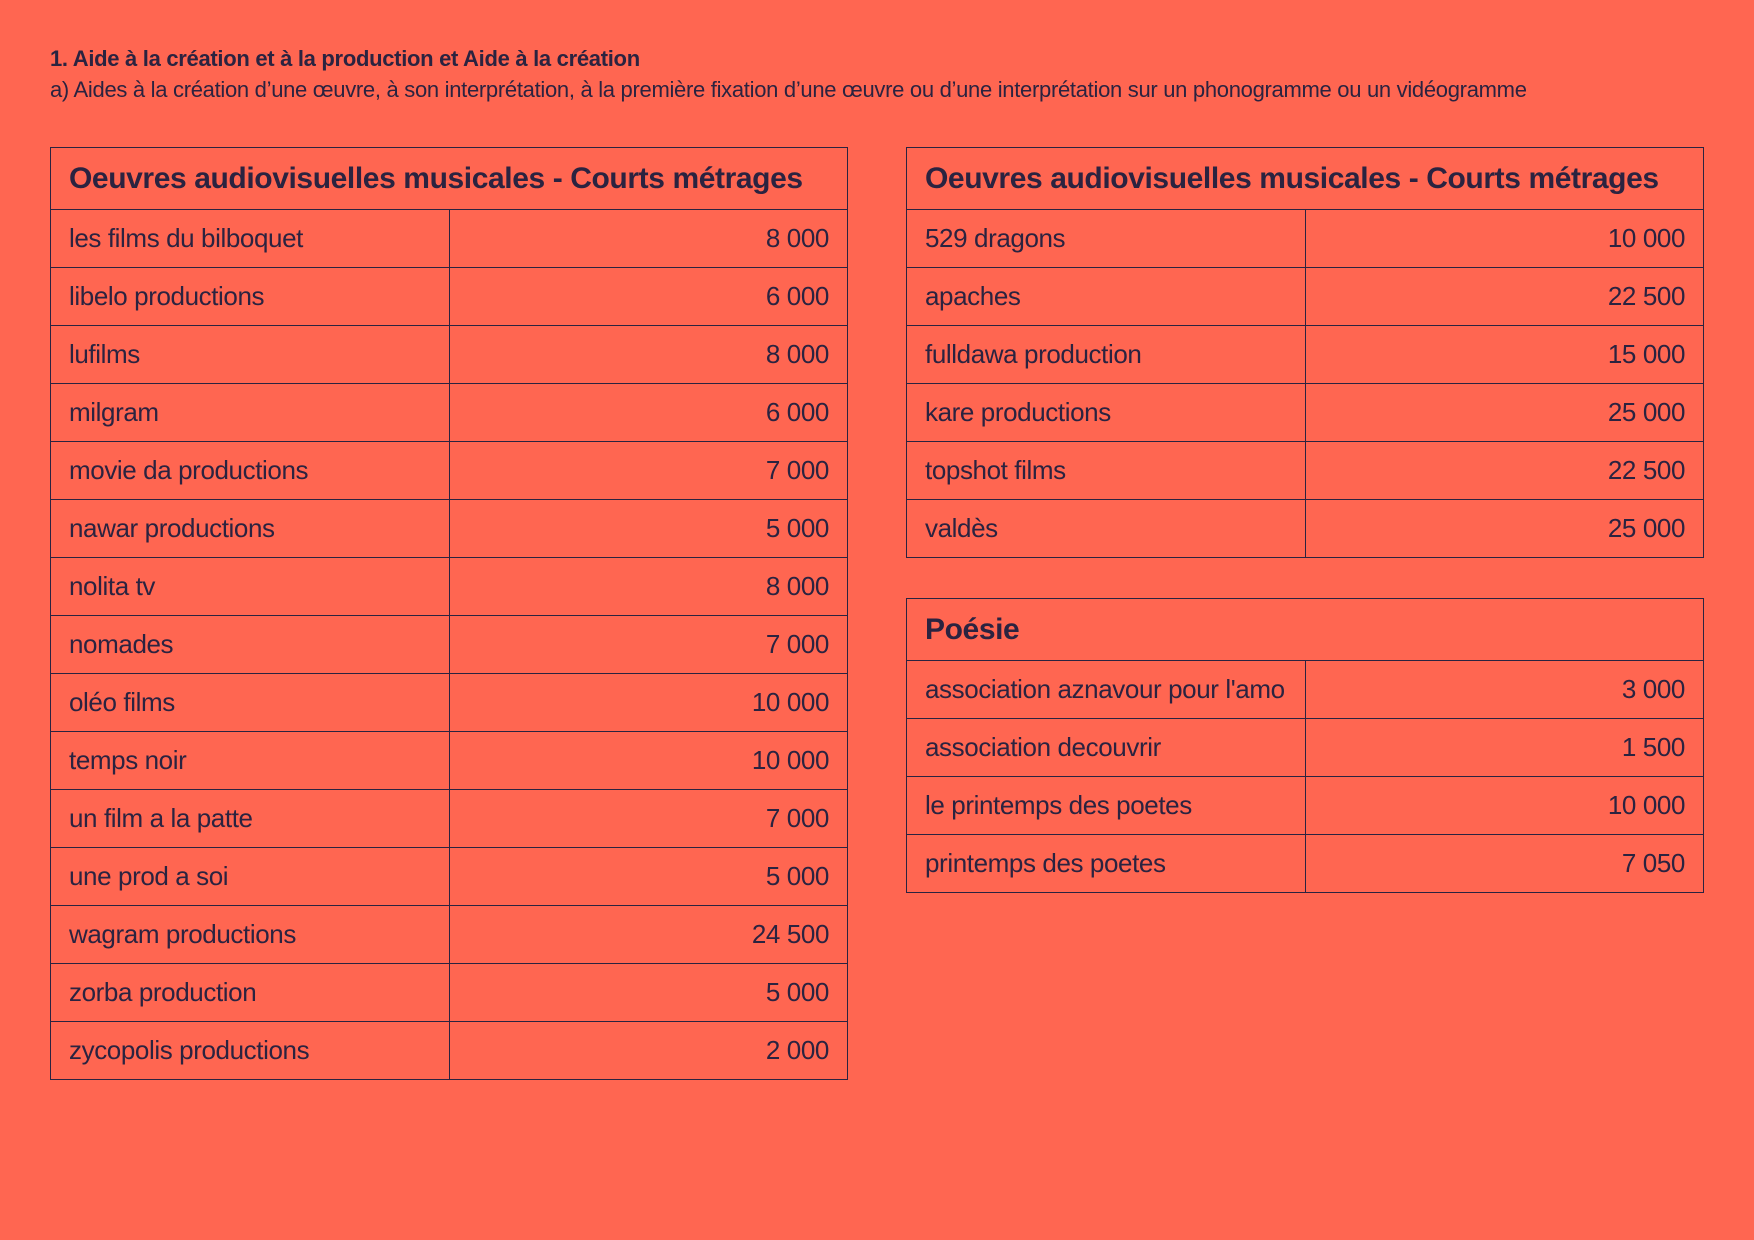 The height and width of the screenshot is (1240, 1754). What do you see at coordinates (250, 992) in the screenshot?
I see `beneficiary: zorba production` at bounding box center [250, 992].